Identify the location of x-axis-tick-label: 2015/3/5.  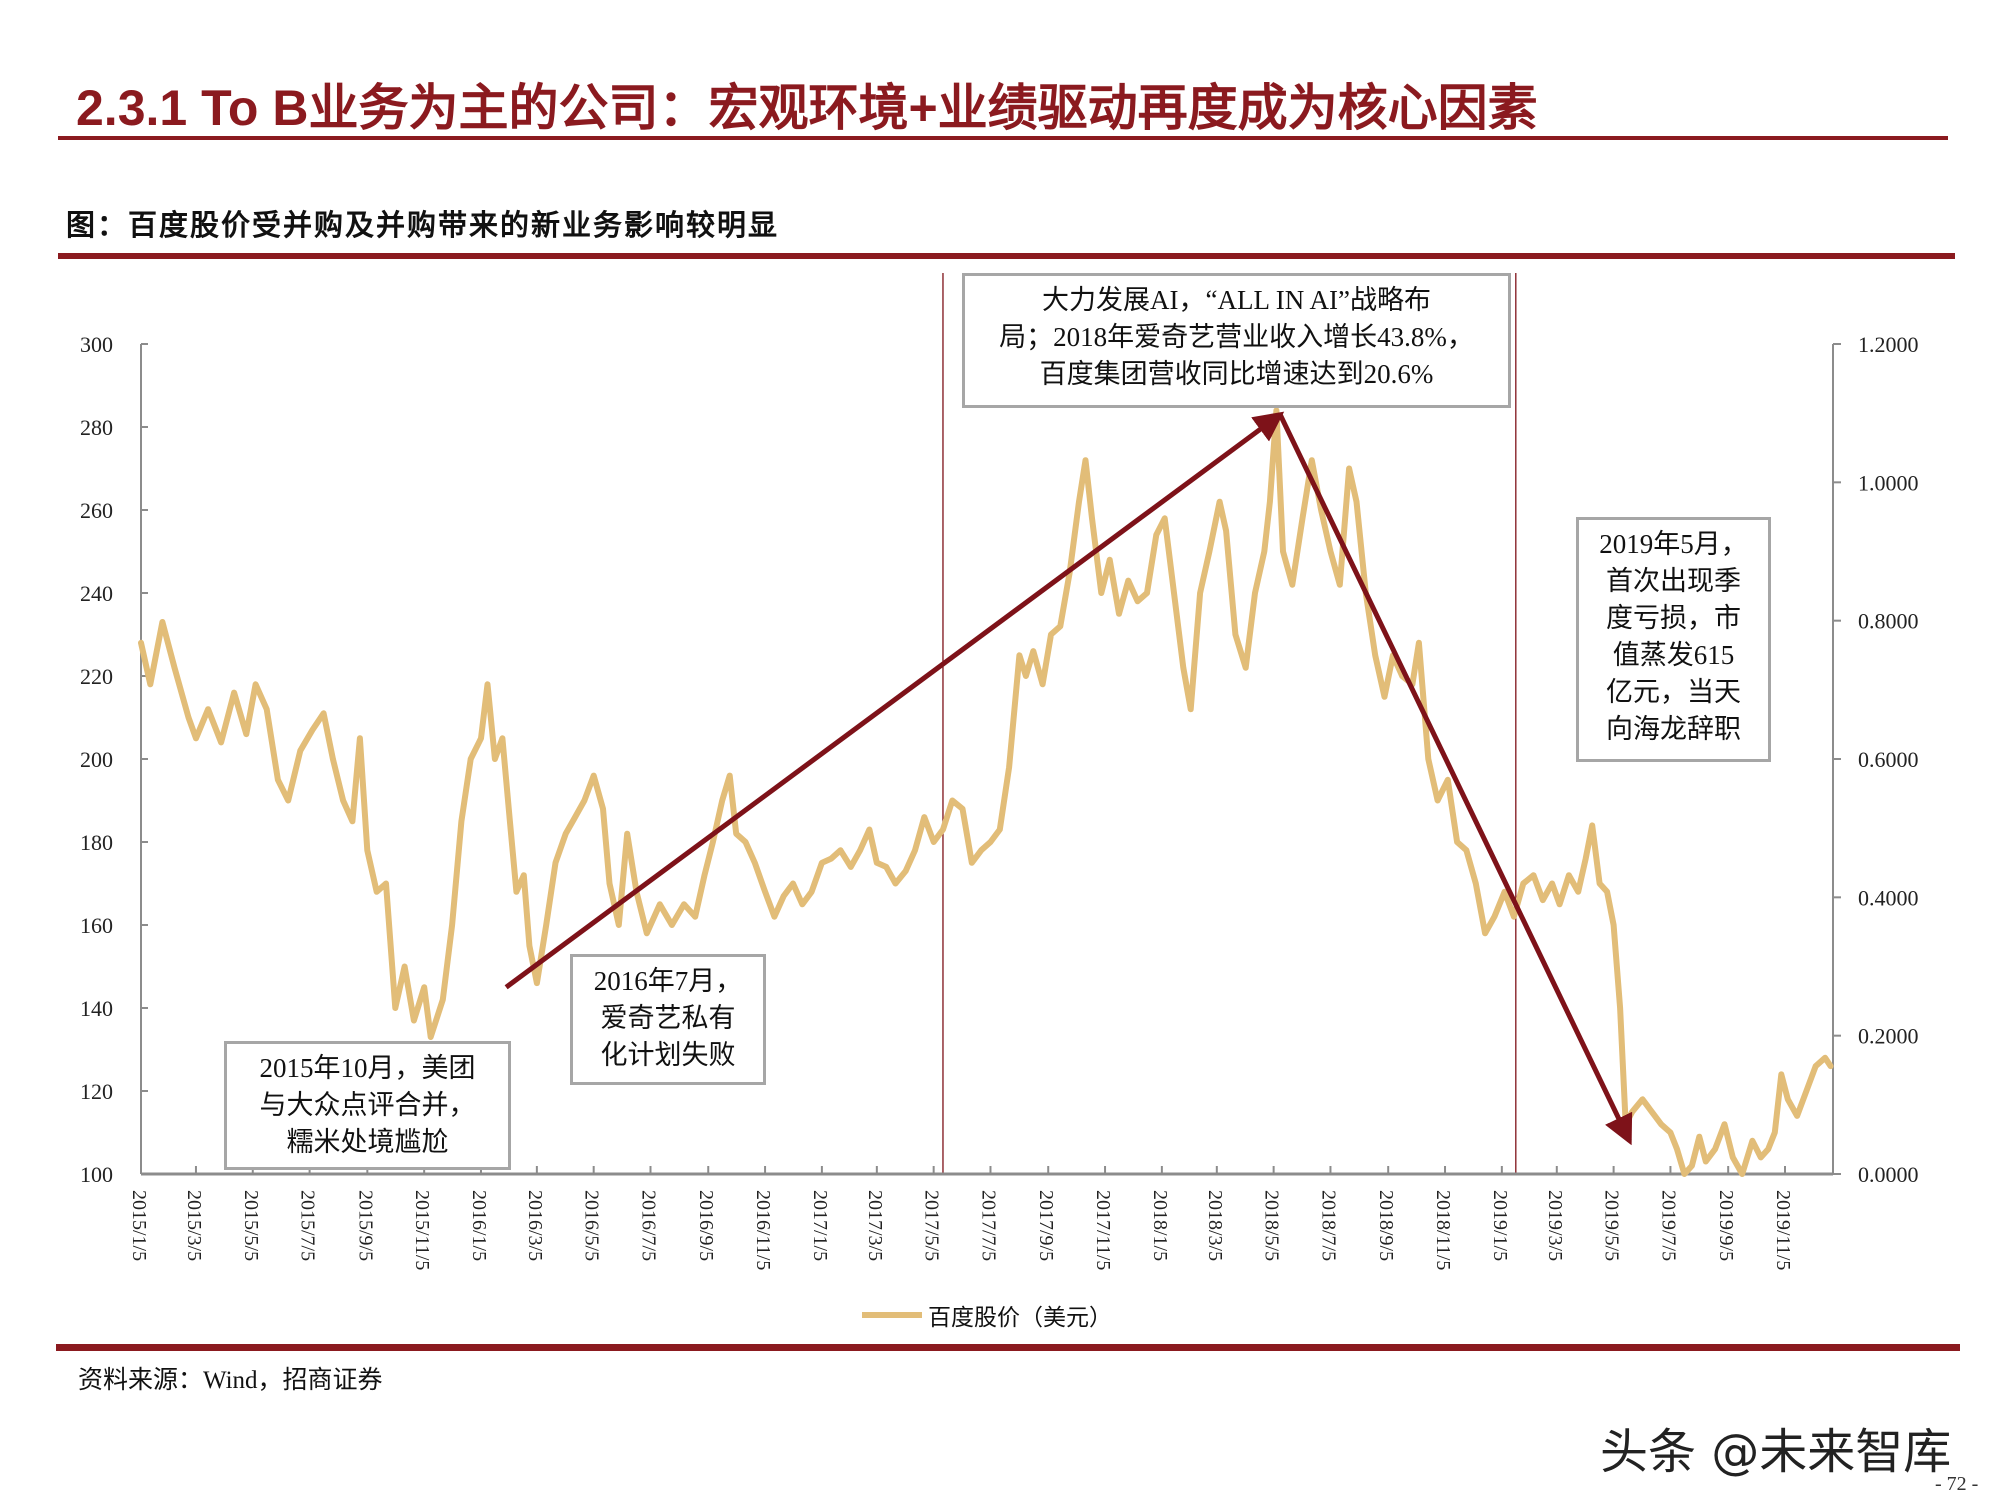
(194, 1225).